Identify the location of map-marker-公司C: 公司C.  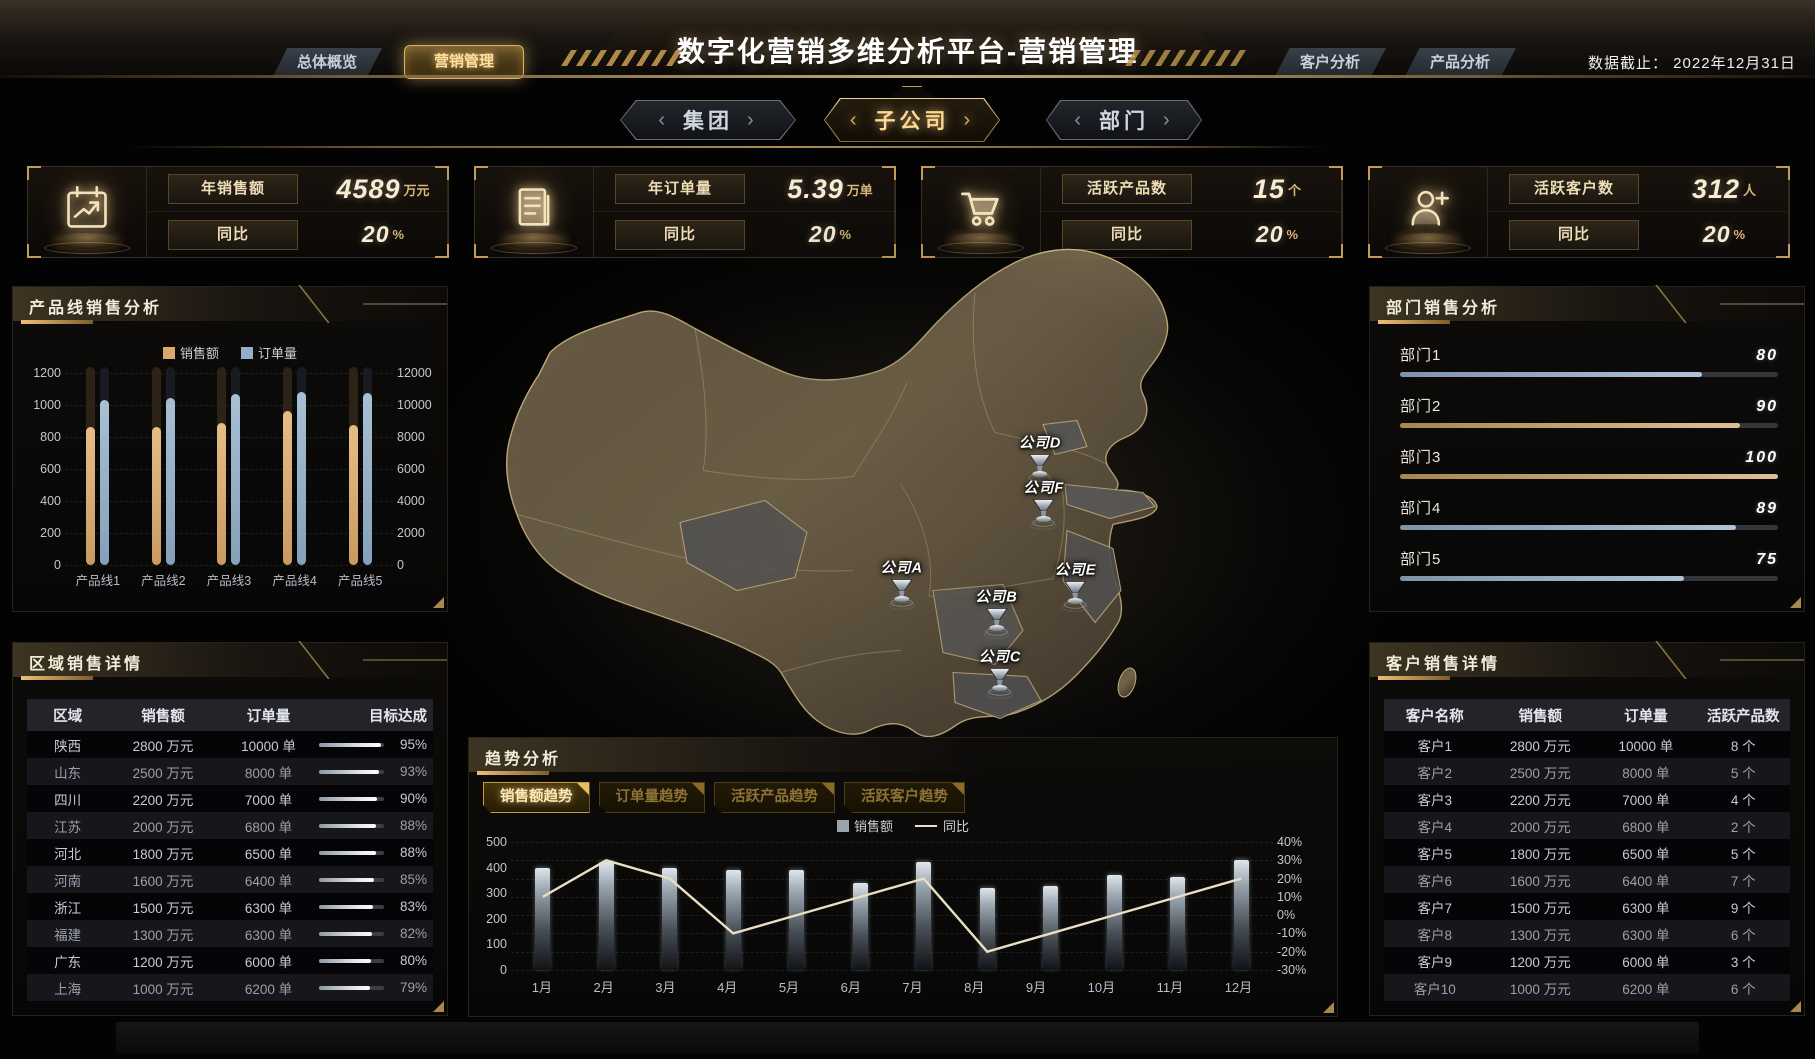
(1000, 672).